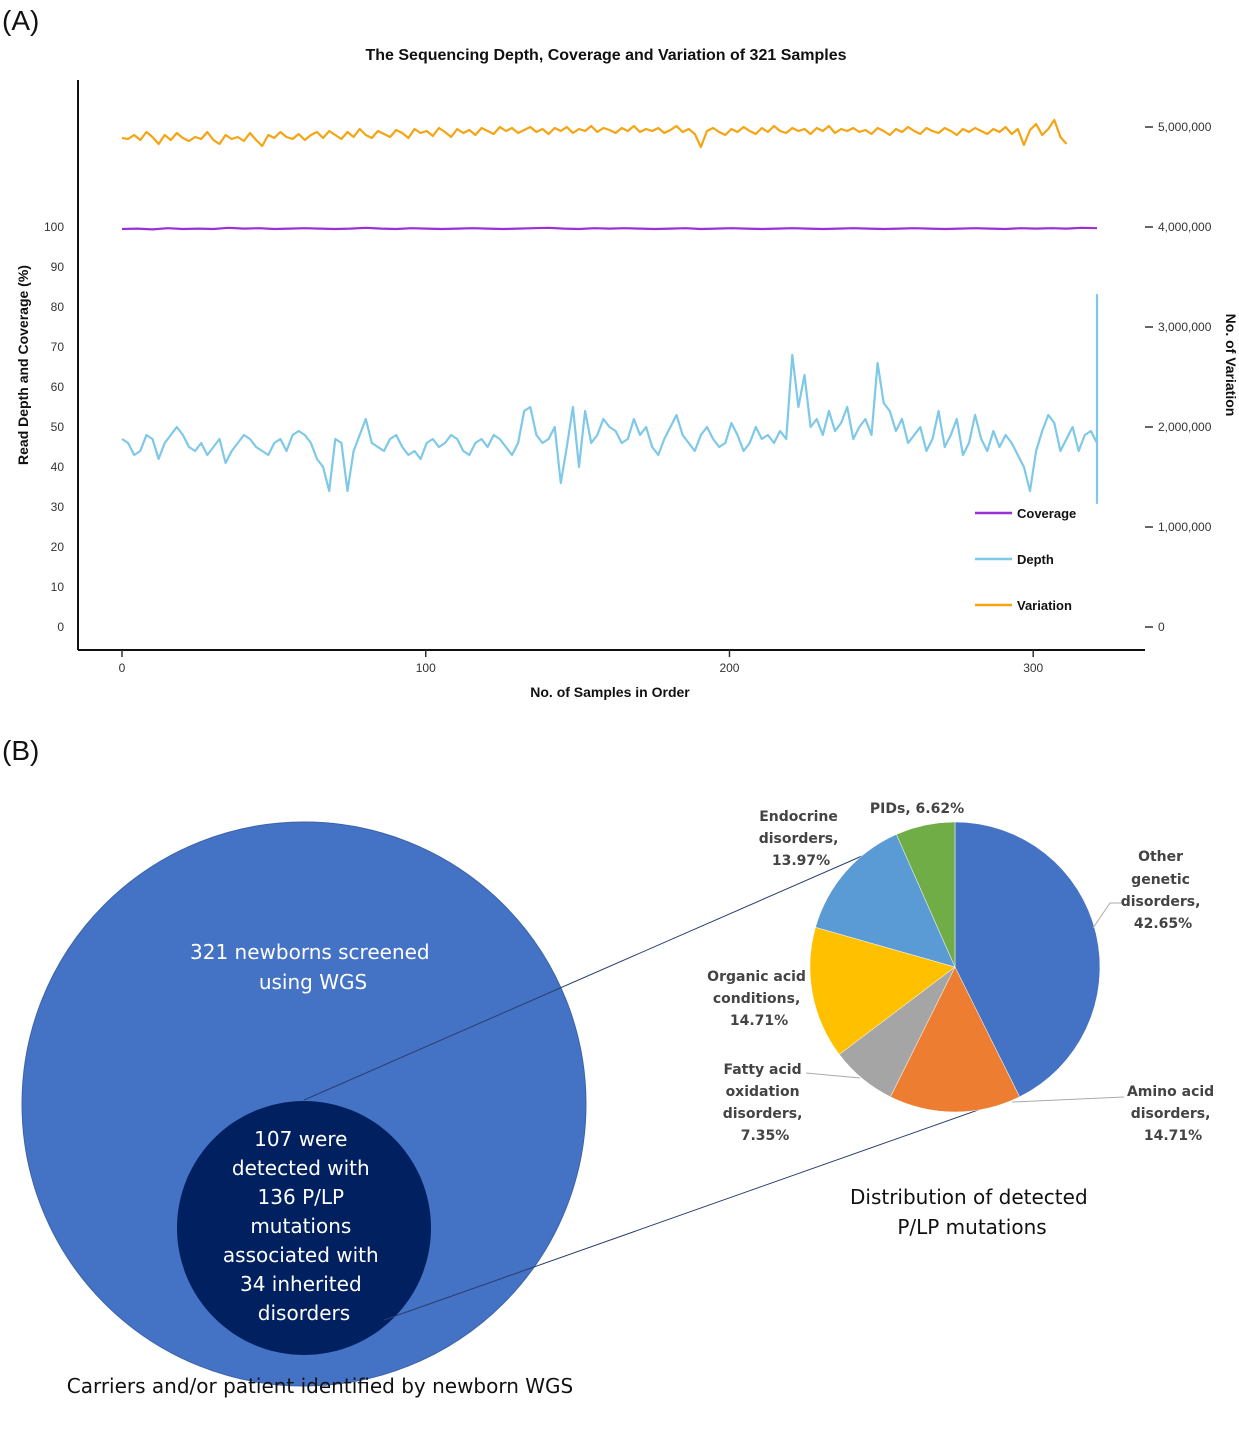  Describe the element at coordinates (917, 809) in the screenshot. I see `pie-label-pids: PIDs, 6.62%` at that location.